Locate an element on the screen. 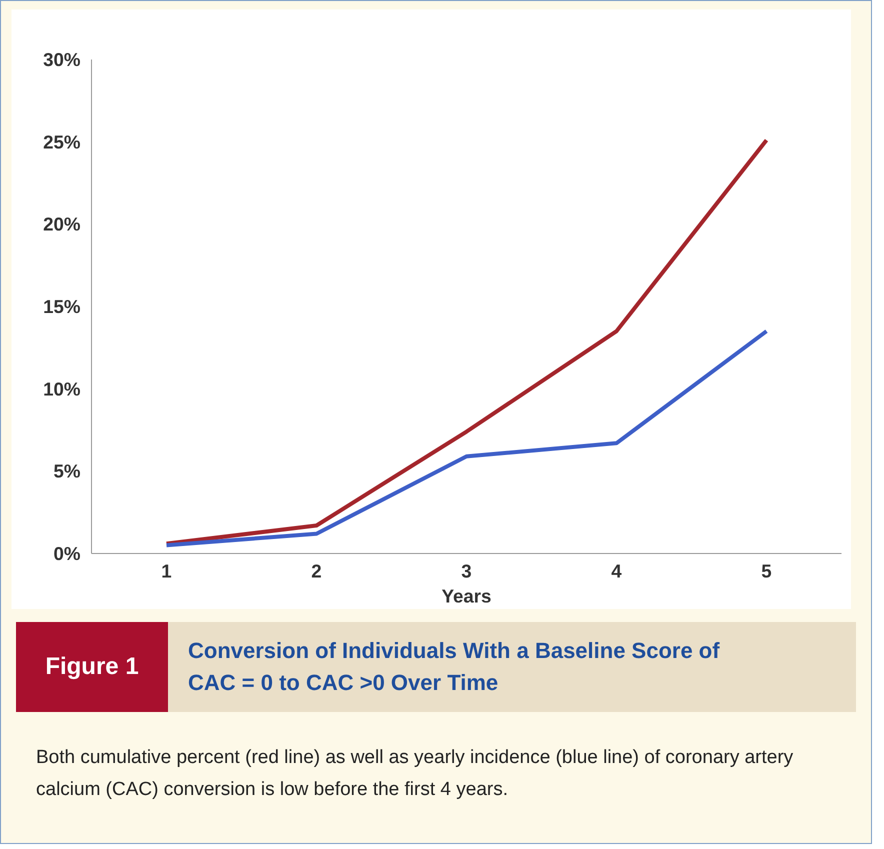 Image resolution: width=884 pixels, height=849 pixels. x-tick-label: 4 is located at coordinates (616, 571).